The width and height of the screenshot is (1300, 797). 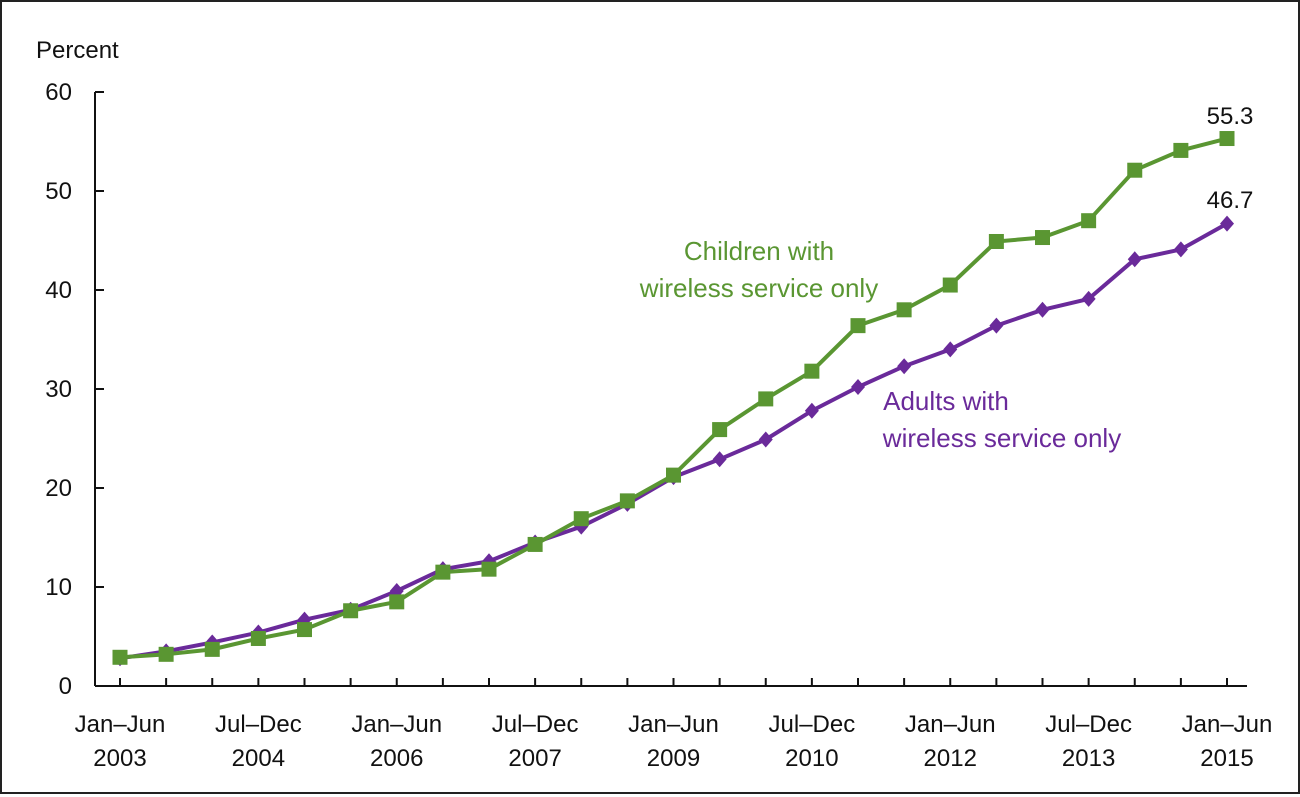 I want to click on x-tick-label-year: 2015, so click(x=1226, y=758).